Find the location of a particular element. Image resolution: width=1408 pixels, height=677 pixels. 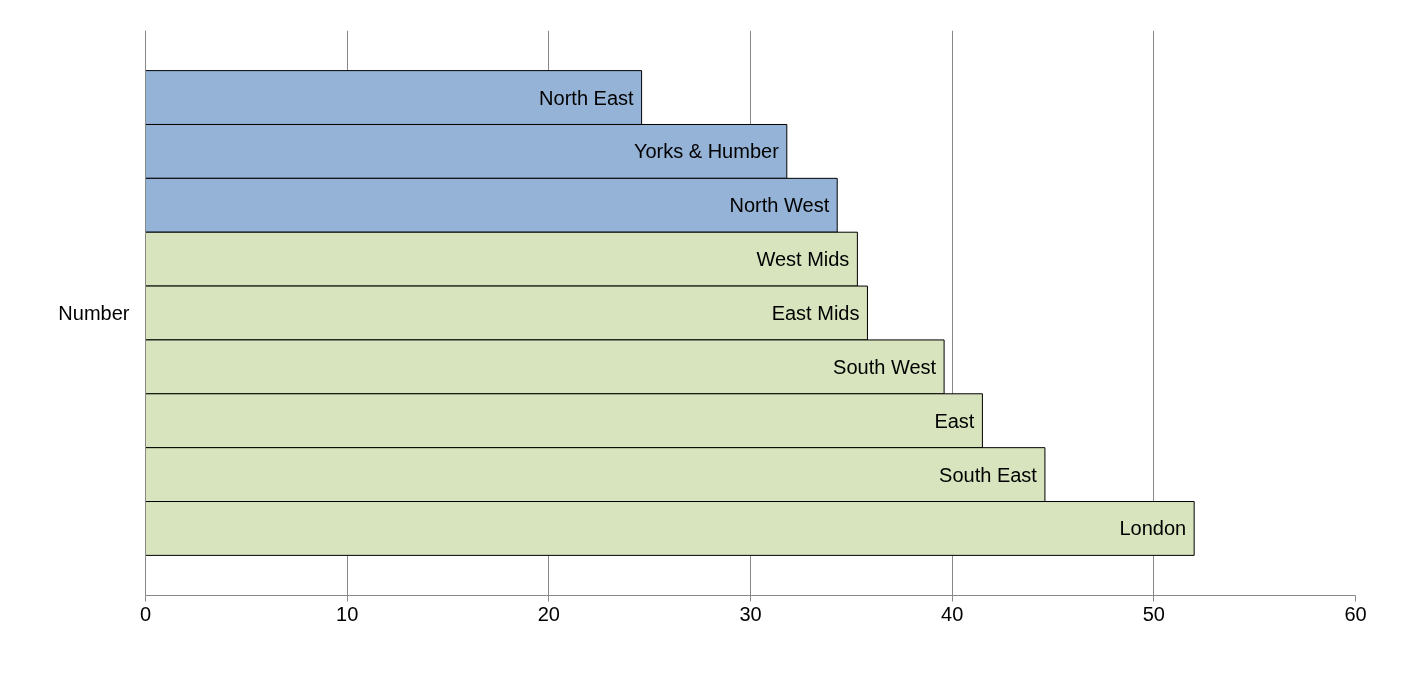

x-tick-label: 40 is located at coordinates (952, 613).